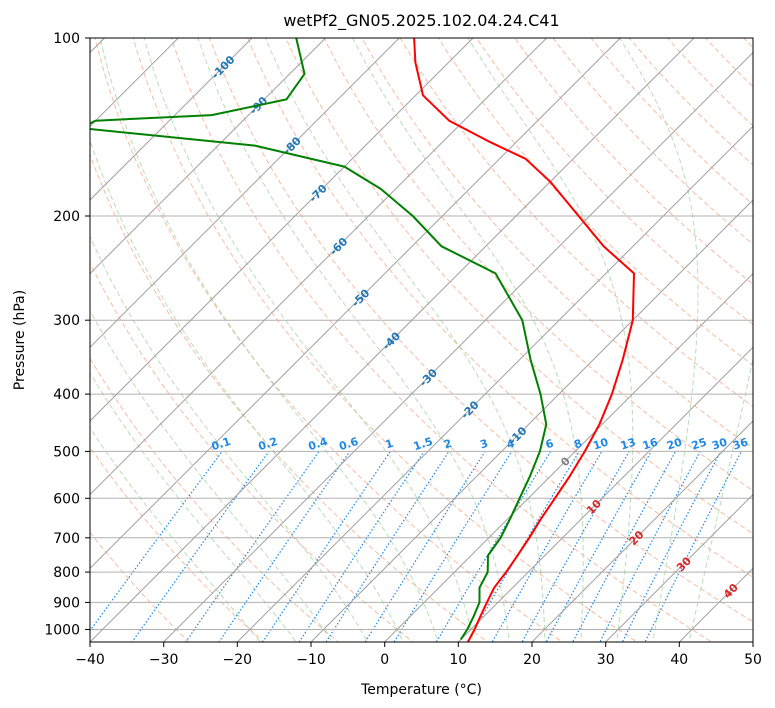  Describe the element at coordinates (384, 660) in the screenshot. I see `x-tick-label: 0` at that location.